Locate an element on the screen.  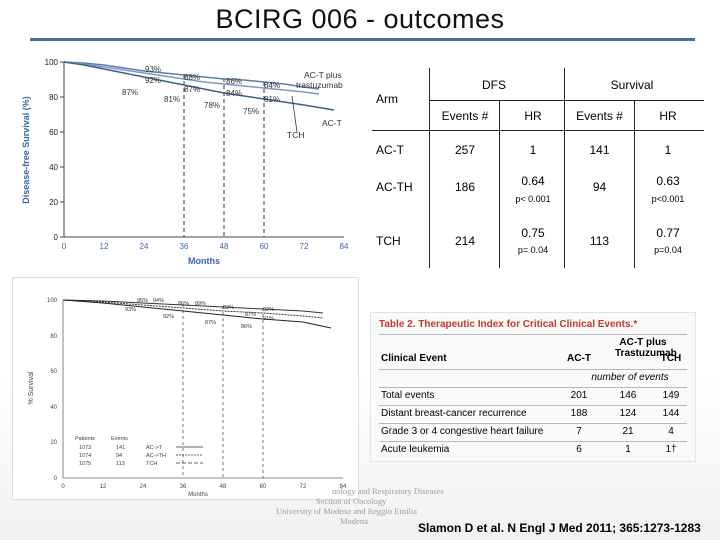
legend-arm: AC->T is located at coordinates (154, 448).